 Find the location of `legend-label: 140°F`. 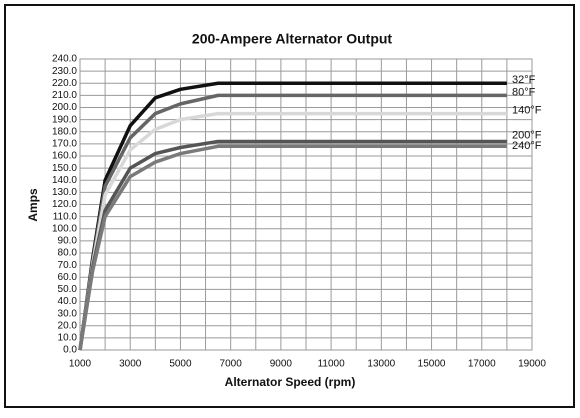

legend-label: 140°F is located at coordinates (527, 110).